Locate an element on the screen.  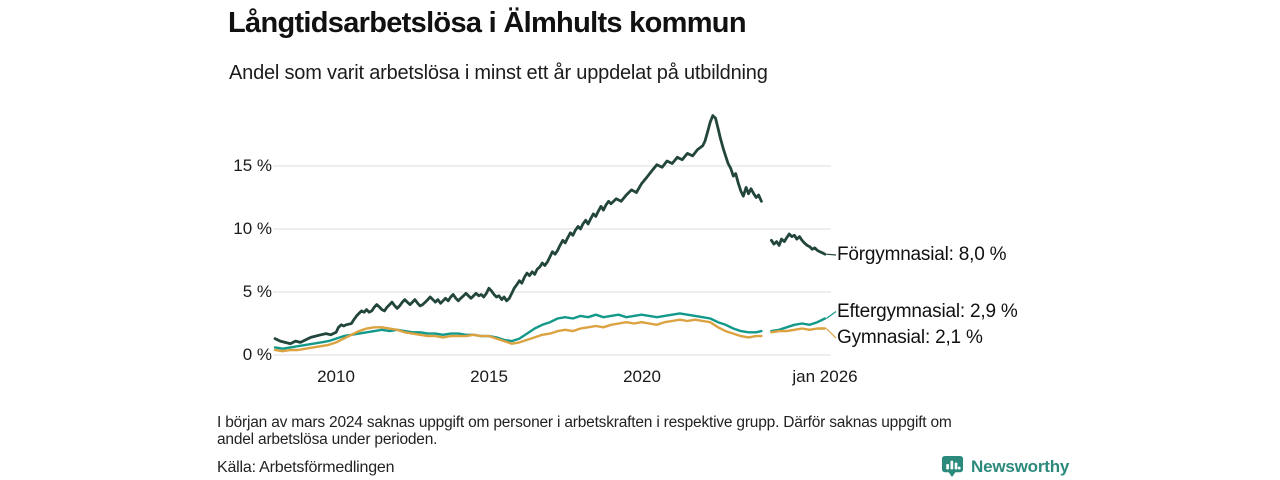
y-axis-tick-15: 15 % is located at coordinates (252, 165).